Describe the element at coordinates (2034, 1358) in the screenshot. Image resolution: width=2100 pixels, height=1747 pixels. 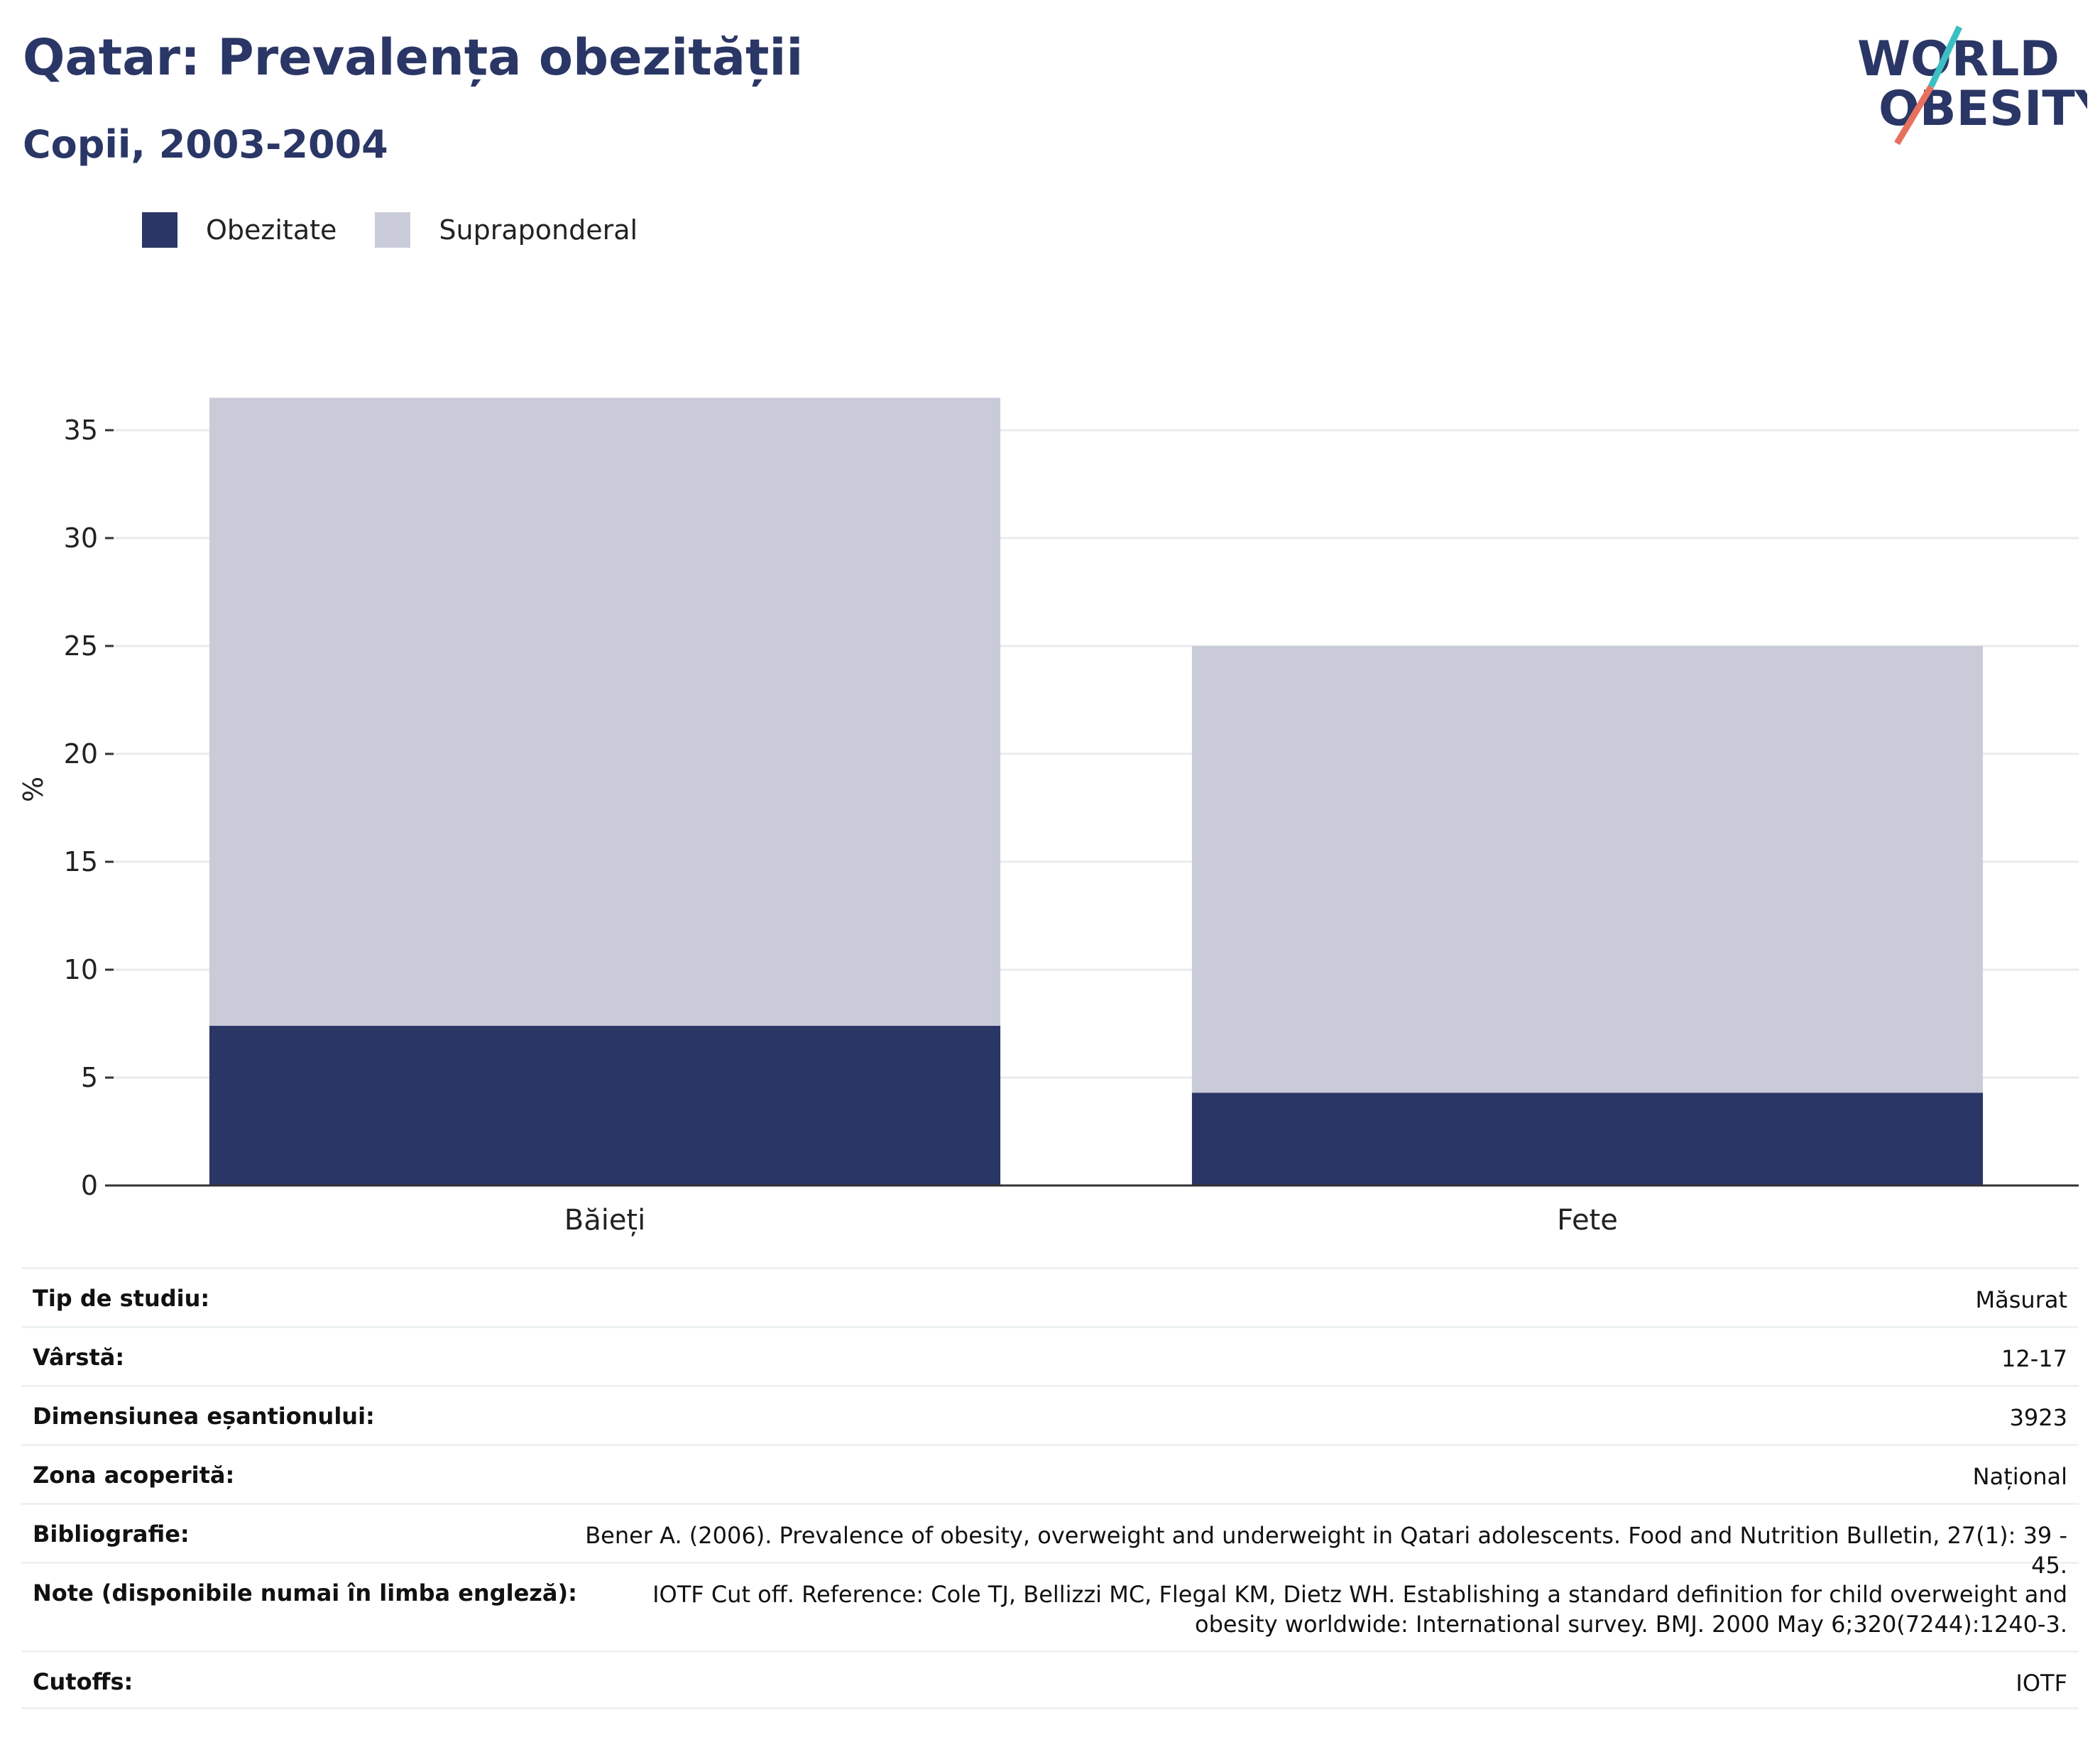
I see `info-value: 12-17` at that location.